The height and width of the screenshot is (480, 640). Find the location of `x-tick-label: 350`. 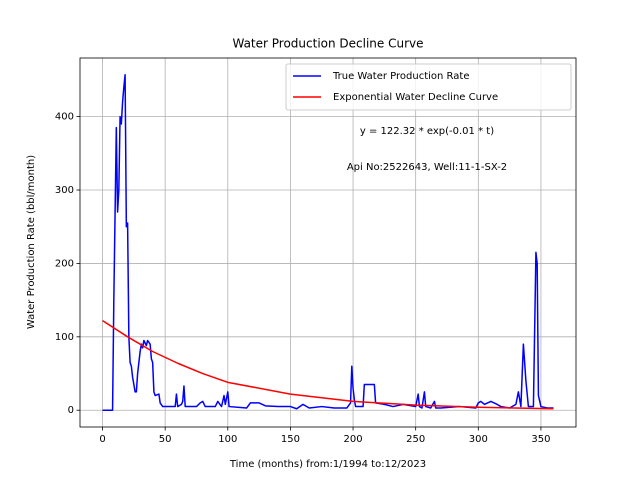

x-tick-label: 350 is located at coordinates (540, 439).